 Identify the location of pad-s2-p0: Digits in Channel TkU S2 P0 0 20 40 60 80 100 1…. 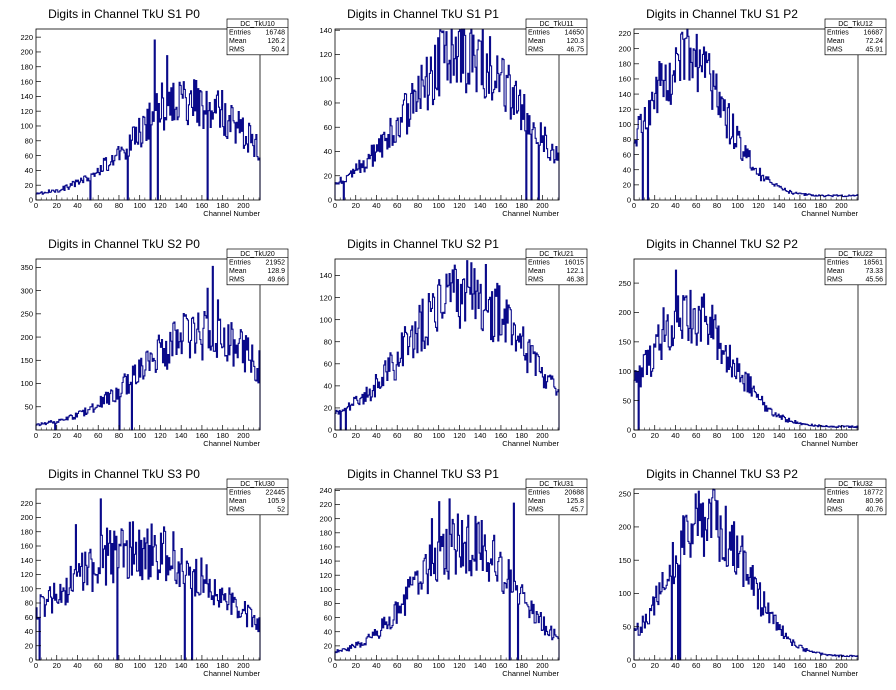
(149, 345).